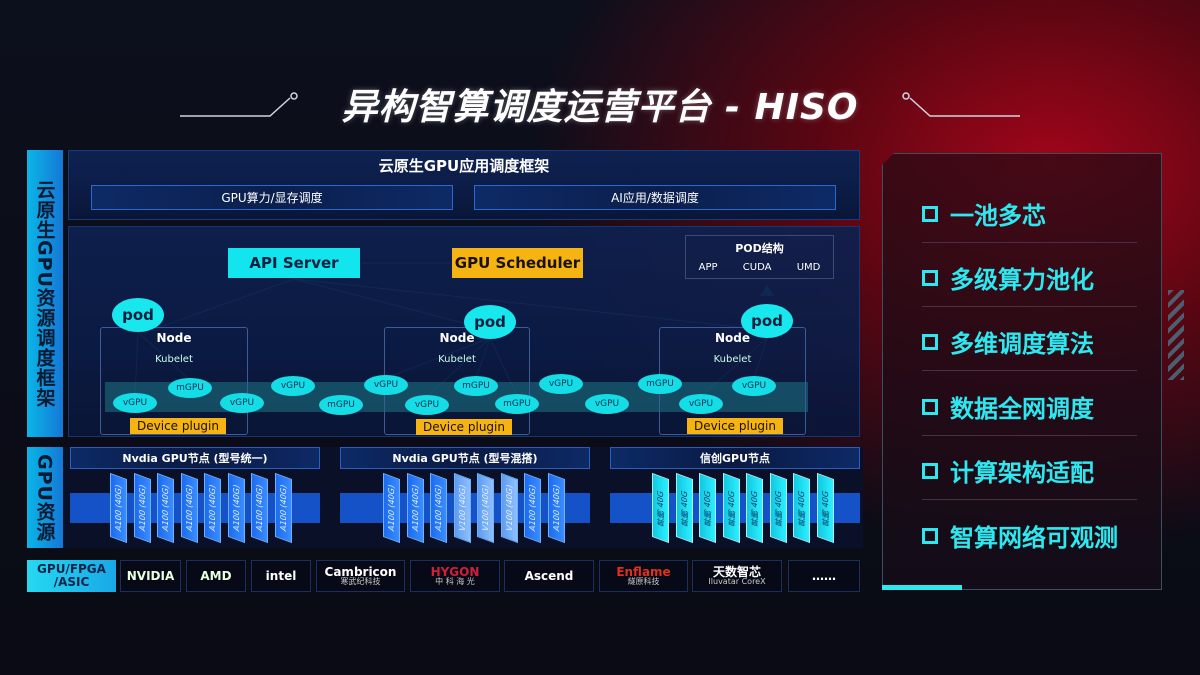 This screenshot has height=675, width=1200. I want to click on feature-label: 智算网络可观测, so click(1034, 538).